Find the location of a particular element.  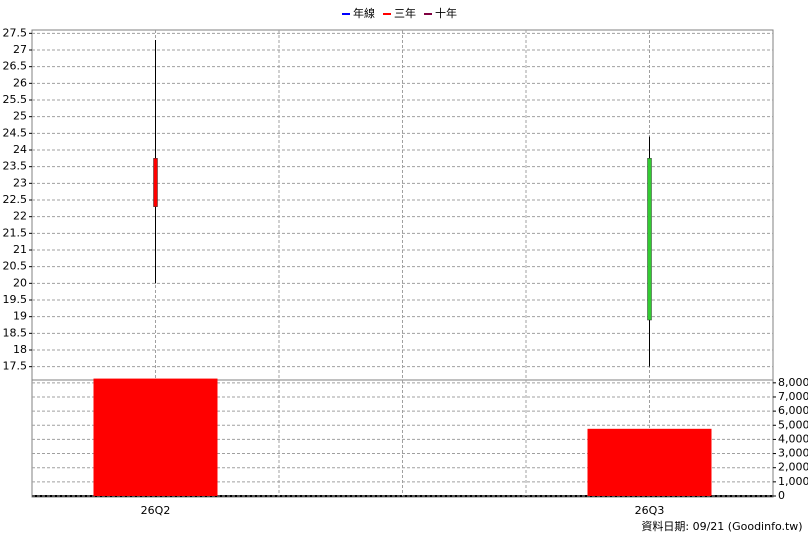

y-tick-label: 22.5 is located at coordinates (15, 199).